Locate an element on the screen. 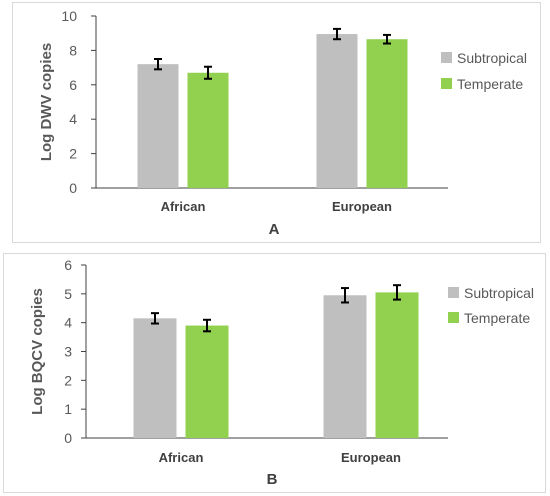  panel-letter: A is located at coordinates (274, 229).